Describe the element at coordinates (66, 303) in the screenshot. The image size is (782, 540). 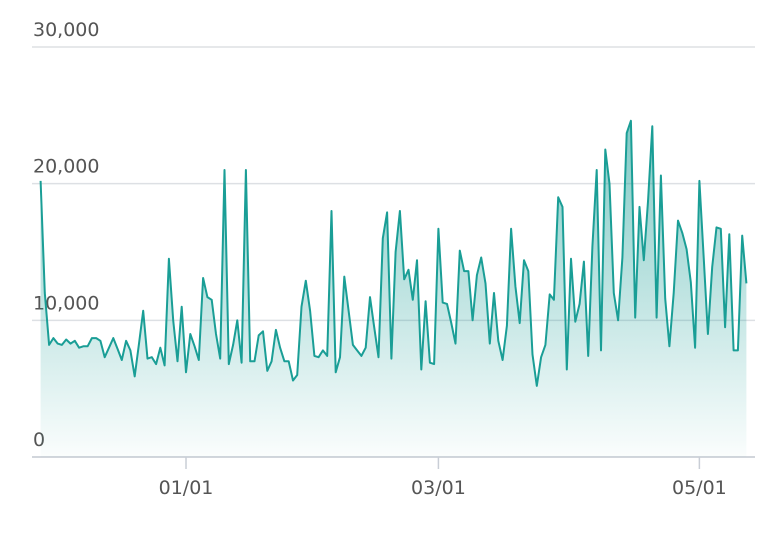
I see `y-tick-label: 10,000` at that location.